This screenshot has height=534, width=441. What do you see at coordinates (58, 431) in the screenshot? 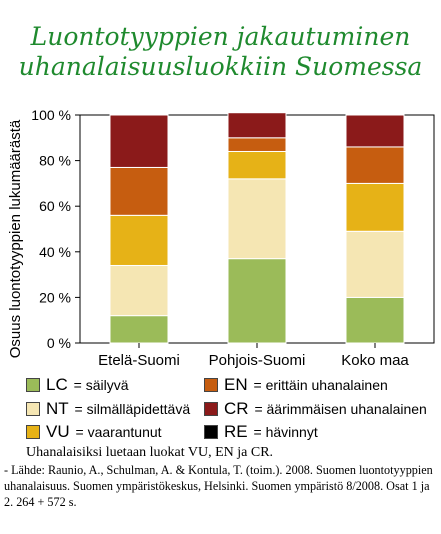
I see `legend-code-vu: VU` at bounding box center [58, 431].